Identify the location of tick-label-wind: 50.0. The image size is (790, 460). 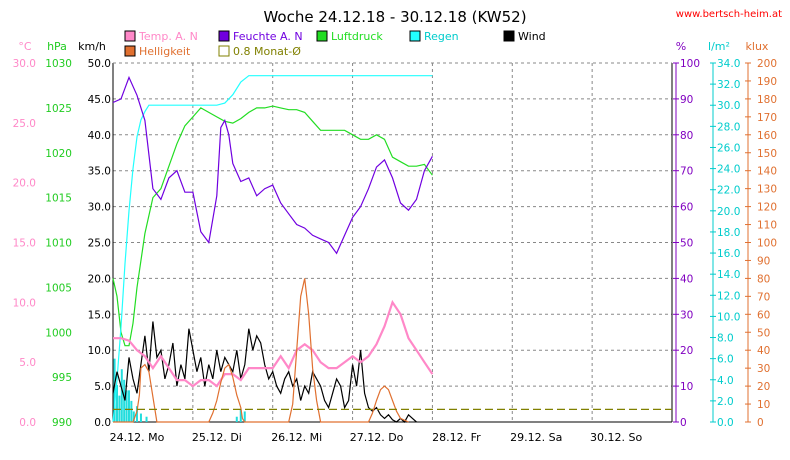
(99, 64).